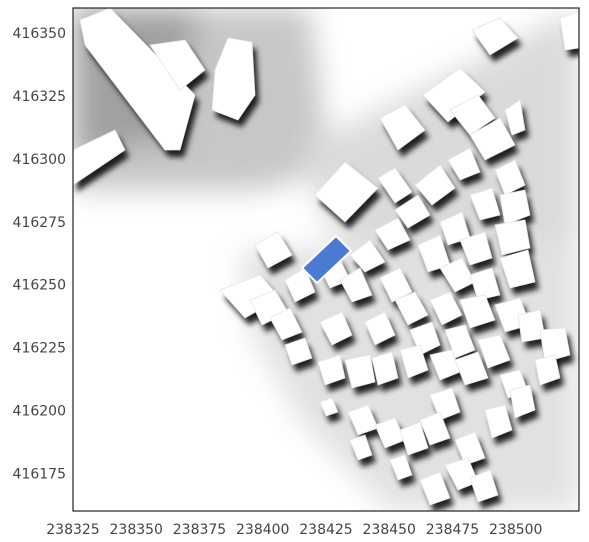  What do you see at coordinates (39, 411) in the screenshot?
I see `y-tick-label: 416200` at bounding box center [39, 411].